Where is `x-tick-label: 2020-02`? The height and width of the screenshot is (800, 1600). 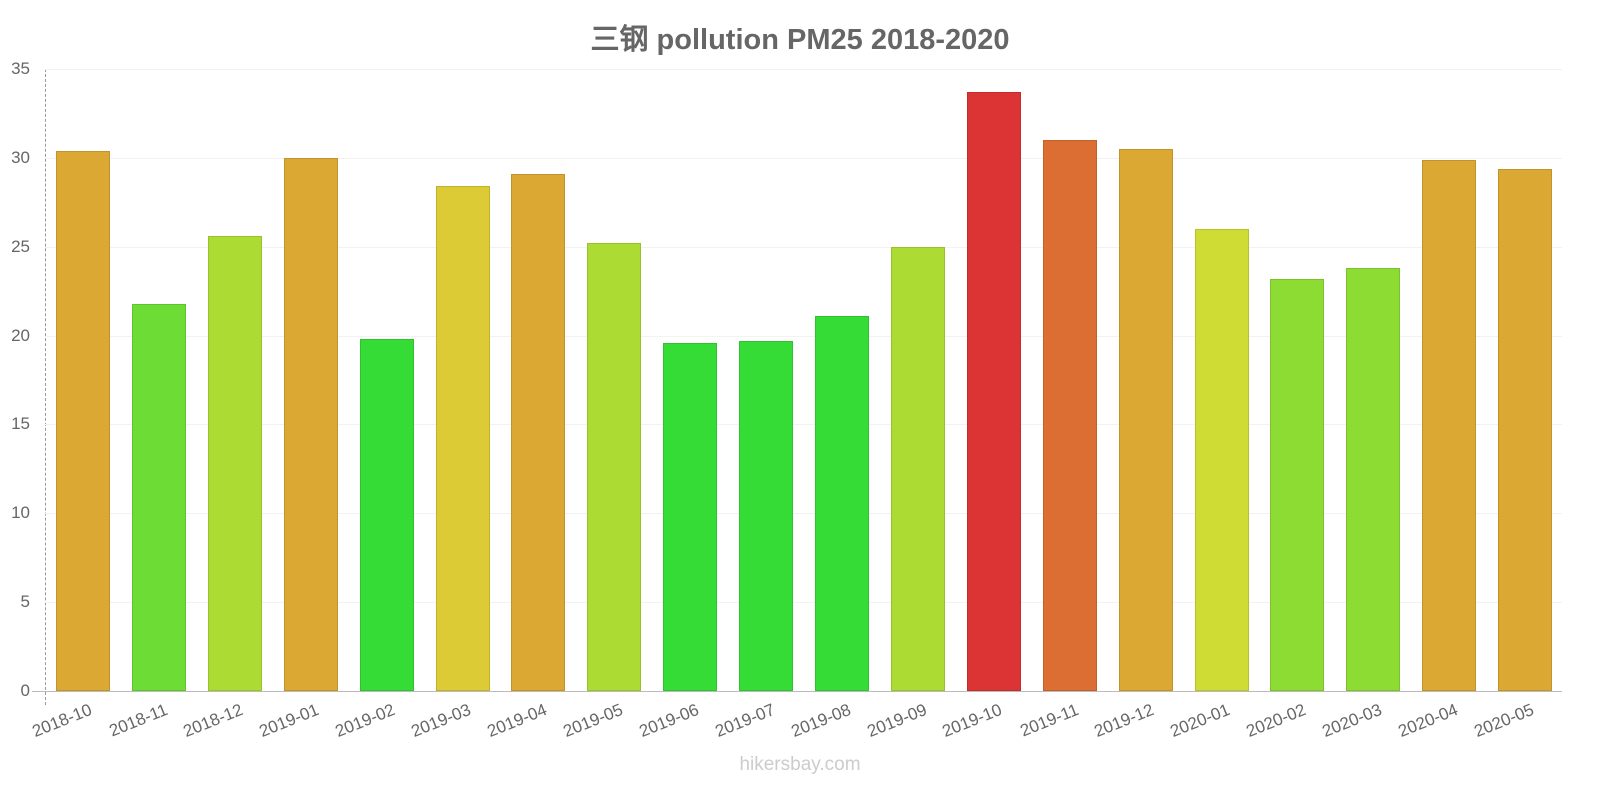 x-tick-label: 2020-02 is located at coordinates (1276, 720).